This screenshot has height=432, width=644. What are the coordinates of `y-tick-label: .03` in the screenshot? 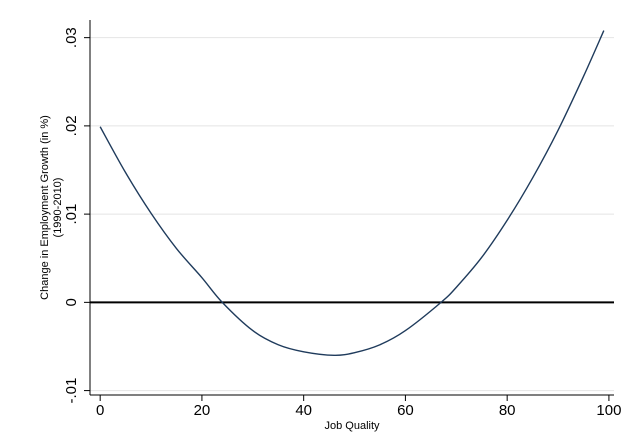 It's located at (71, 37).